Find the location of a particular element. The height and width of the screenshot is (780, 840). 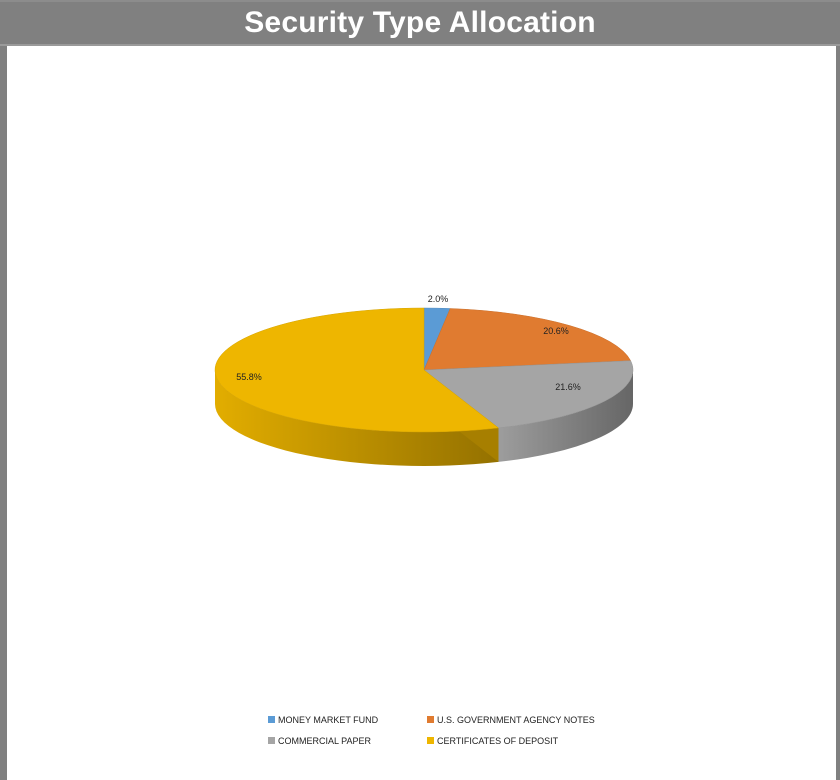

title-bar: Security Type Allocation is located at coordinates (420, 23).